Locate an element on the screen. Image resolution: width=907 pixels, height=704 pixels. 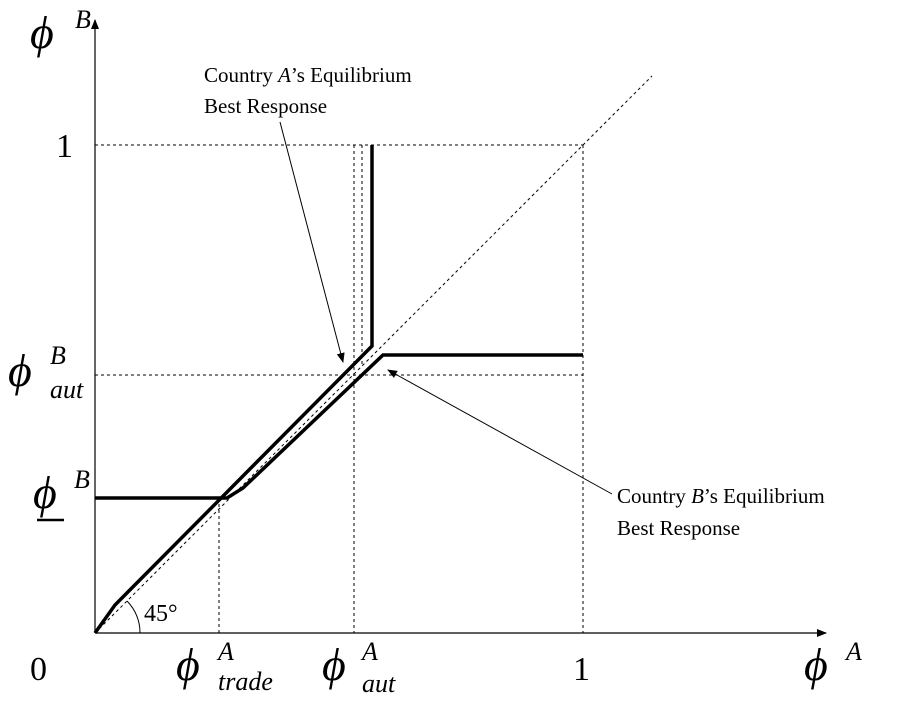
annotation: Country B’s Equilibrium is located at coordinates (721, 496).